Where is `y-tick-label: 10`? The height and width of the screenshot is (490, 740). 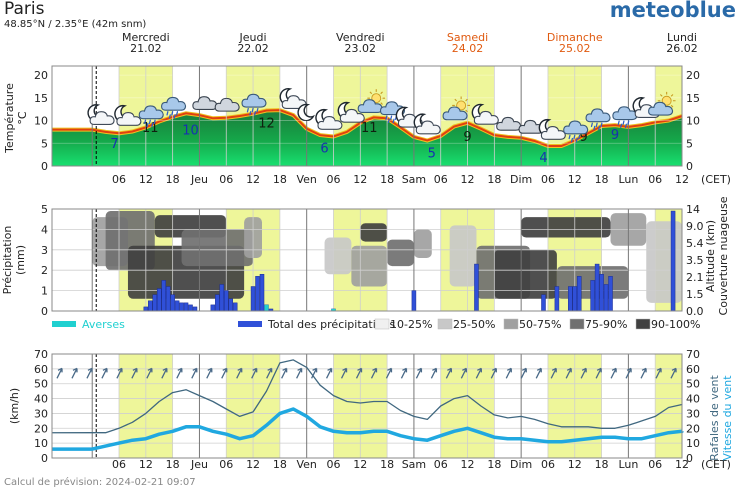
y-tick-label: 10 is located at coordinates (41, 121).